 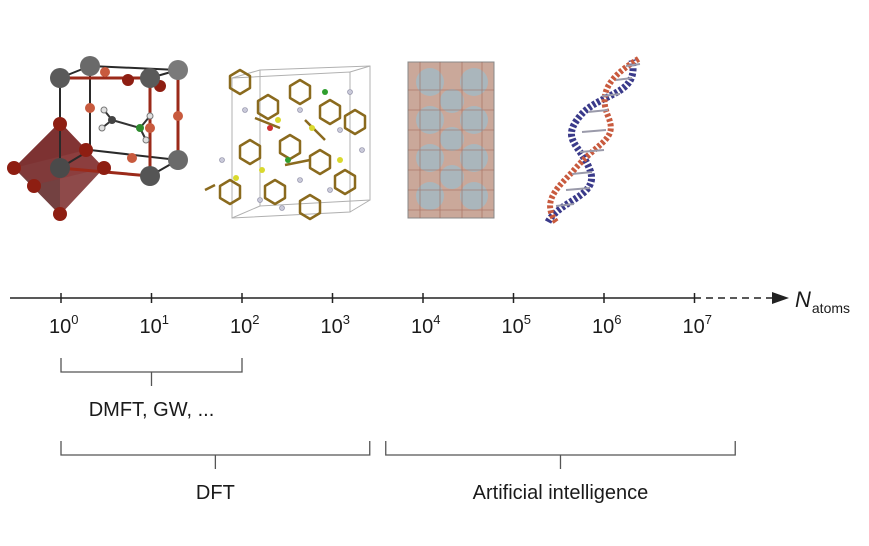 What do you see at coordinates (244, 325) in the screenshot?
I see `axis-tick-label: 10²` at bounding box center [244, 325].